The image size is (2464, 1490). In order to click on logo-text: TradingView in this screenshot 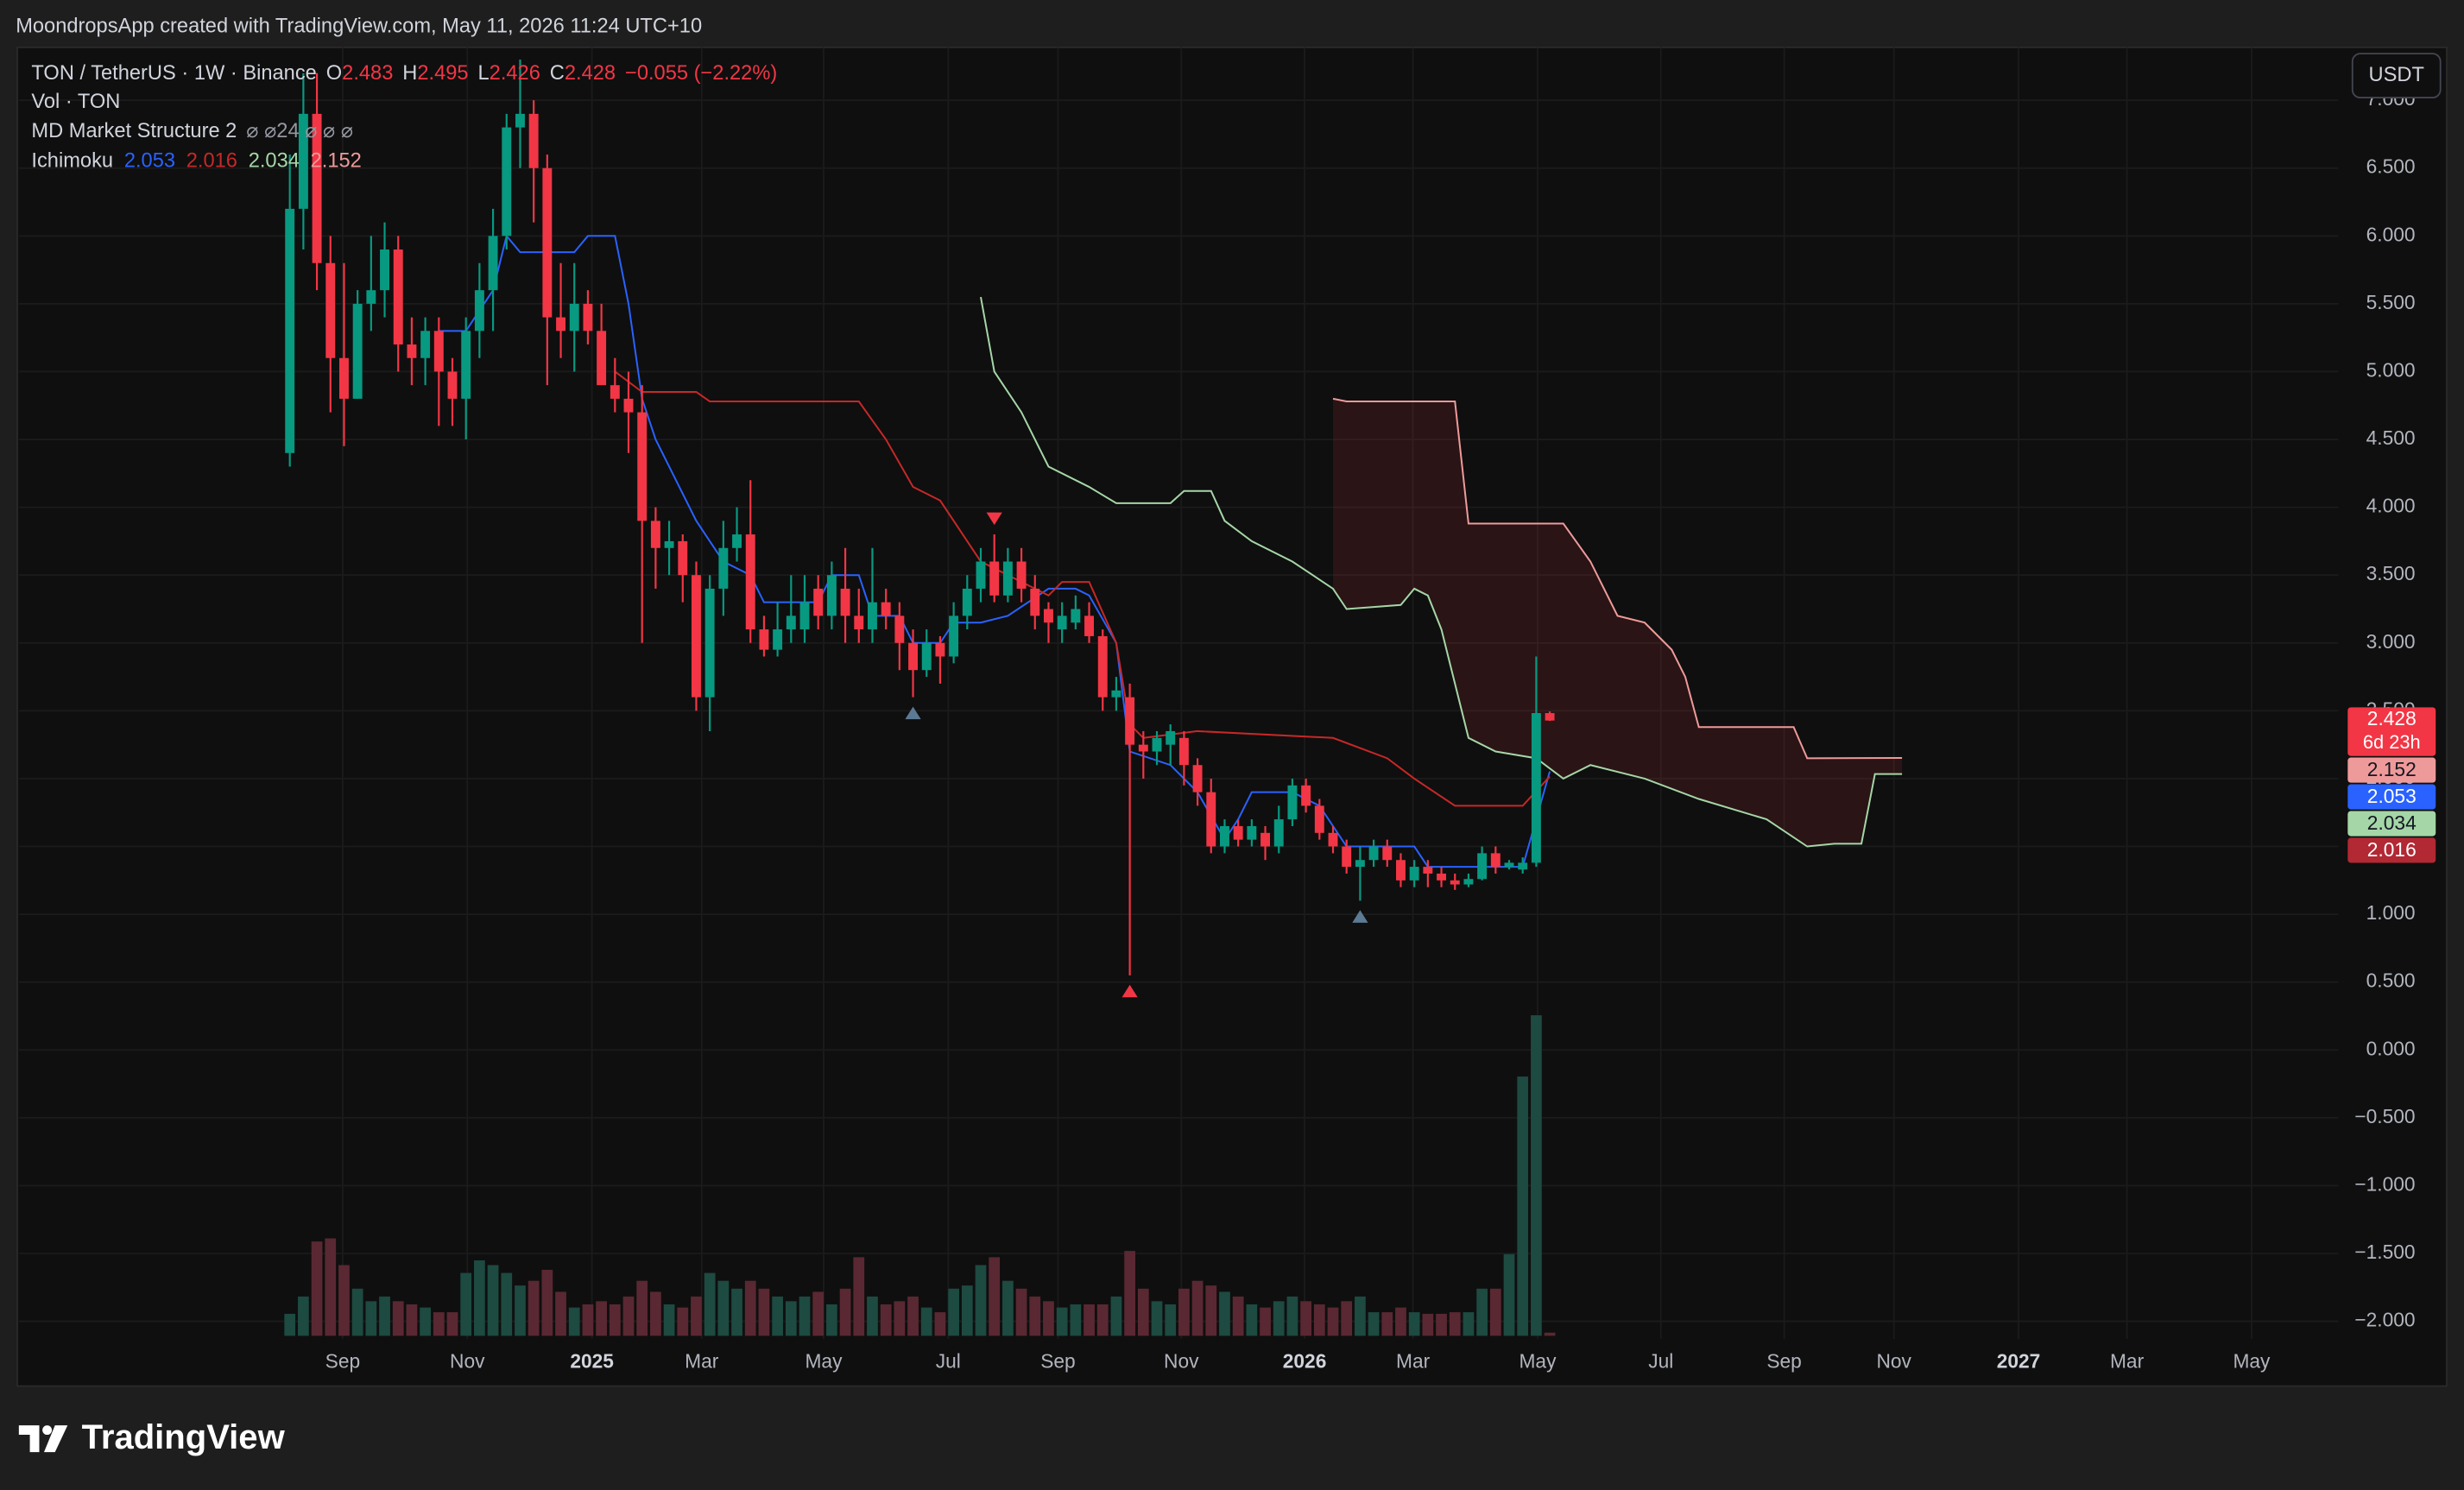, I will do `click(184, 1437)`.